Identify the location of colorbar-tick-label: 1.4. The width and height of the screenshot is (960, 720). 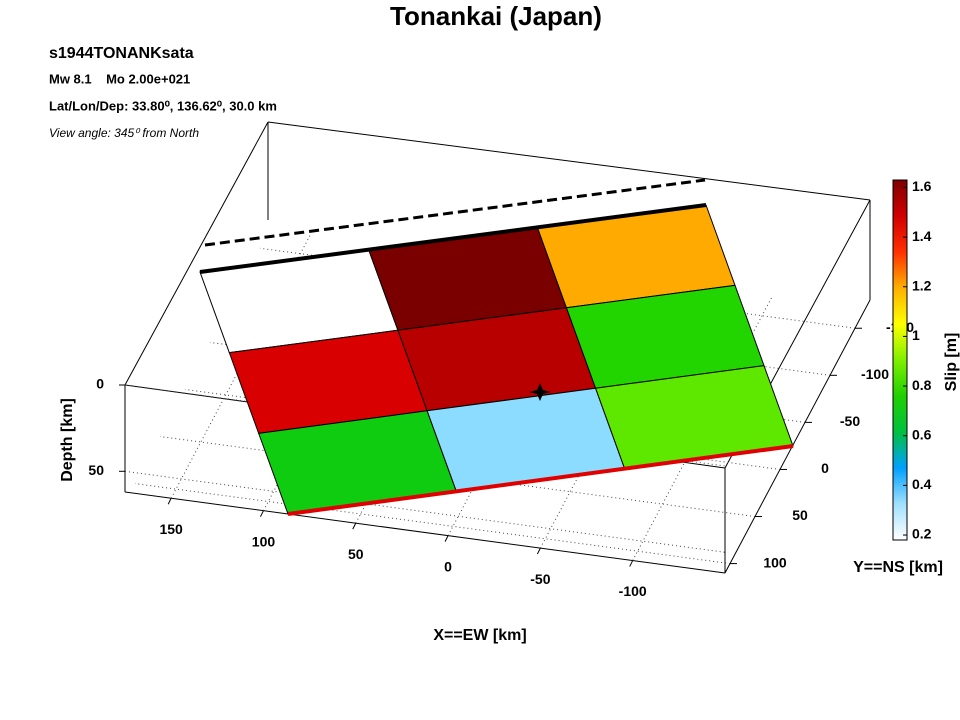
(922, 236).